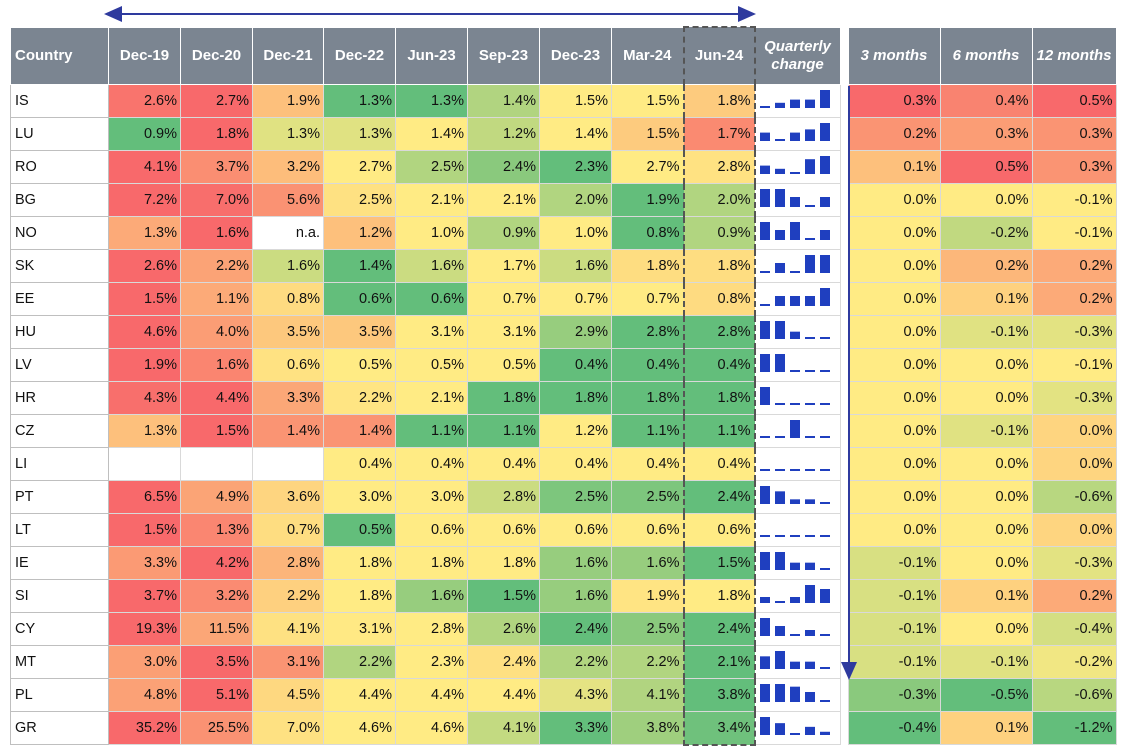 This screenshot has width=1124, height=746. What do you see at coordinates (288, 431) in the screenshot?
I see `value-cell: 1.4%` at bounding box center [288, 431].